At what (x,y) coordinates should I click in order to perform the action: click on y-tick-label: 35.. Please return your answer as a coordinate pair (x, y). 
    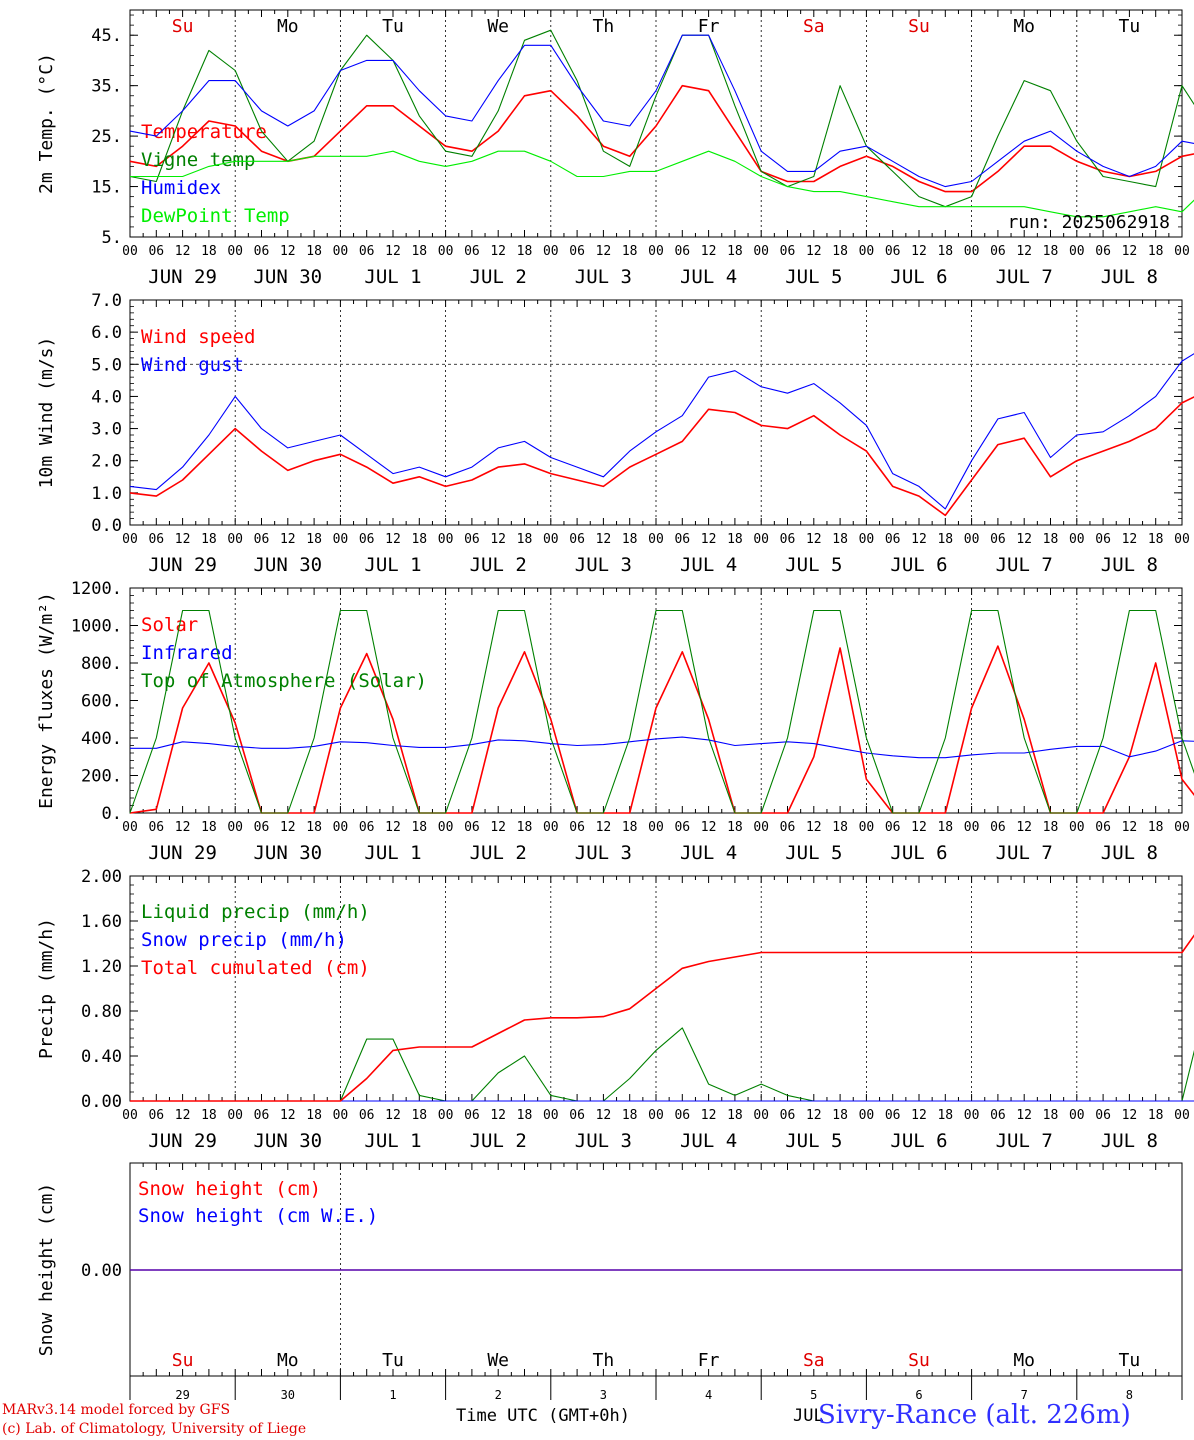
    Looking at the image, I should click on (106, 87).